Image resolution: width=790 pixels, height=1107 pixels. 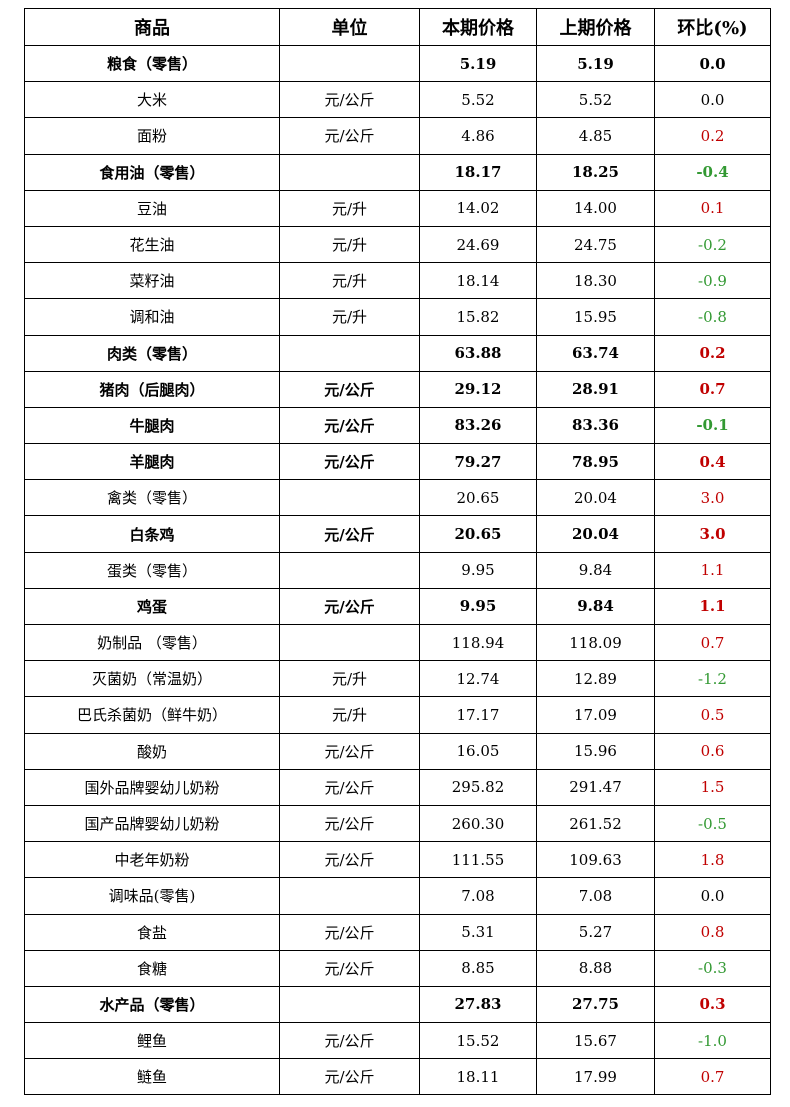 What do you see at coordinates (478, 27) in the screenshot?
I see `header-current-price: 本期价格` at bounding box center [478, 27].